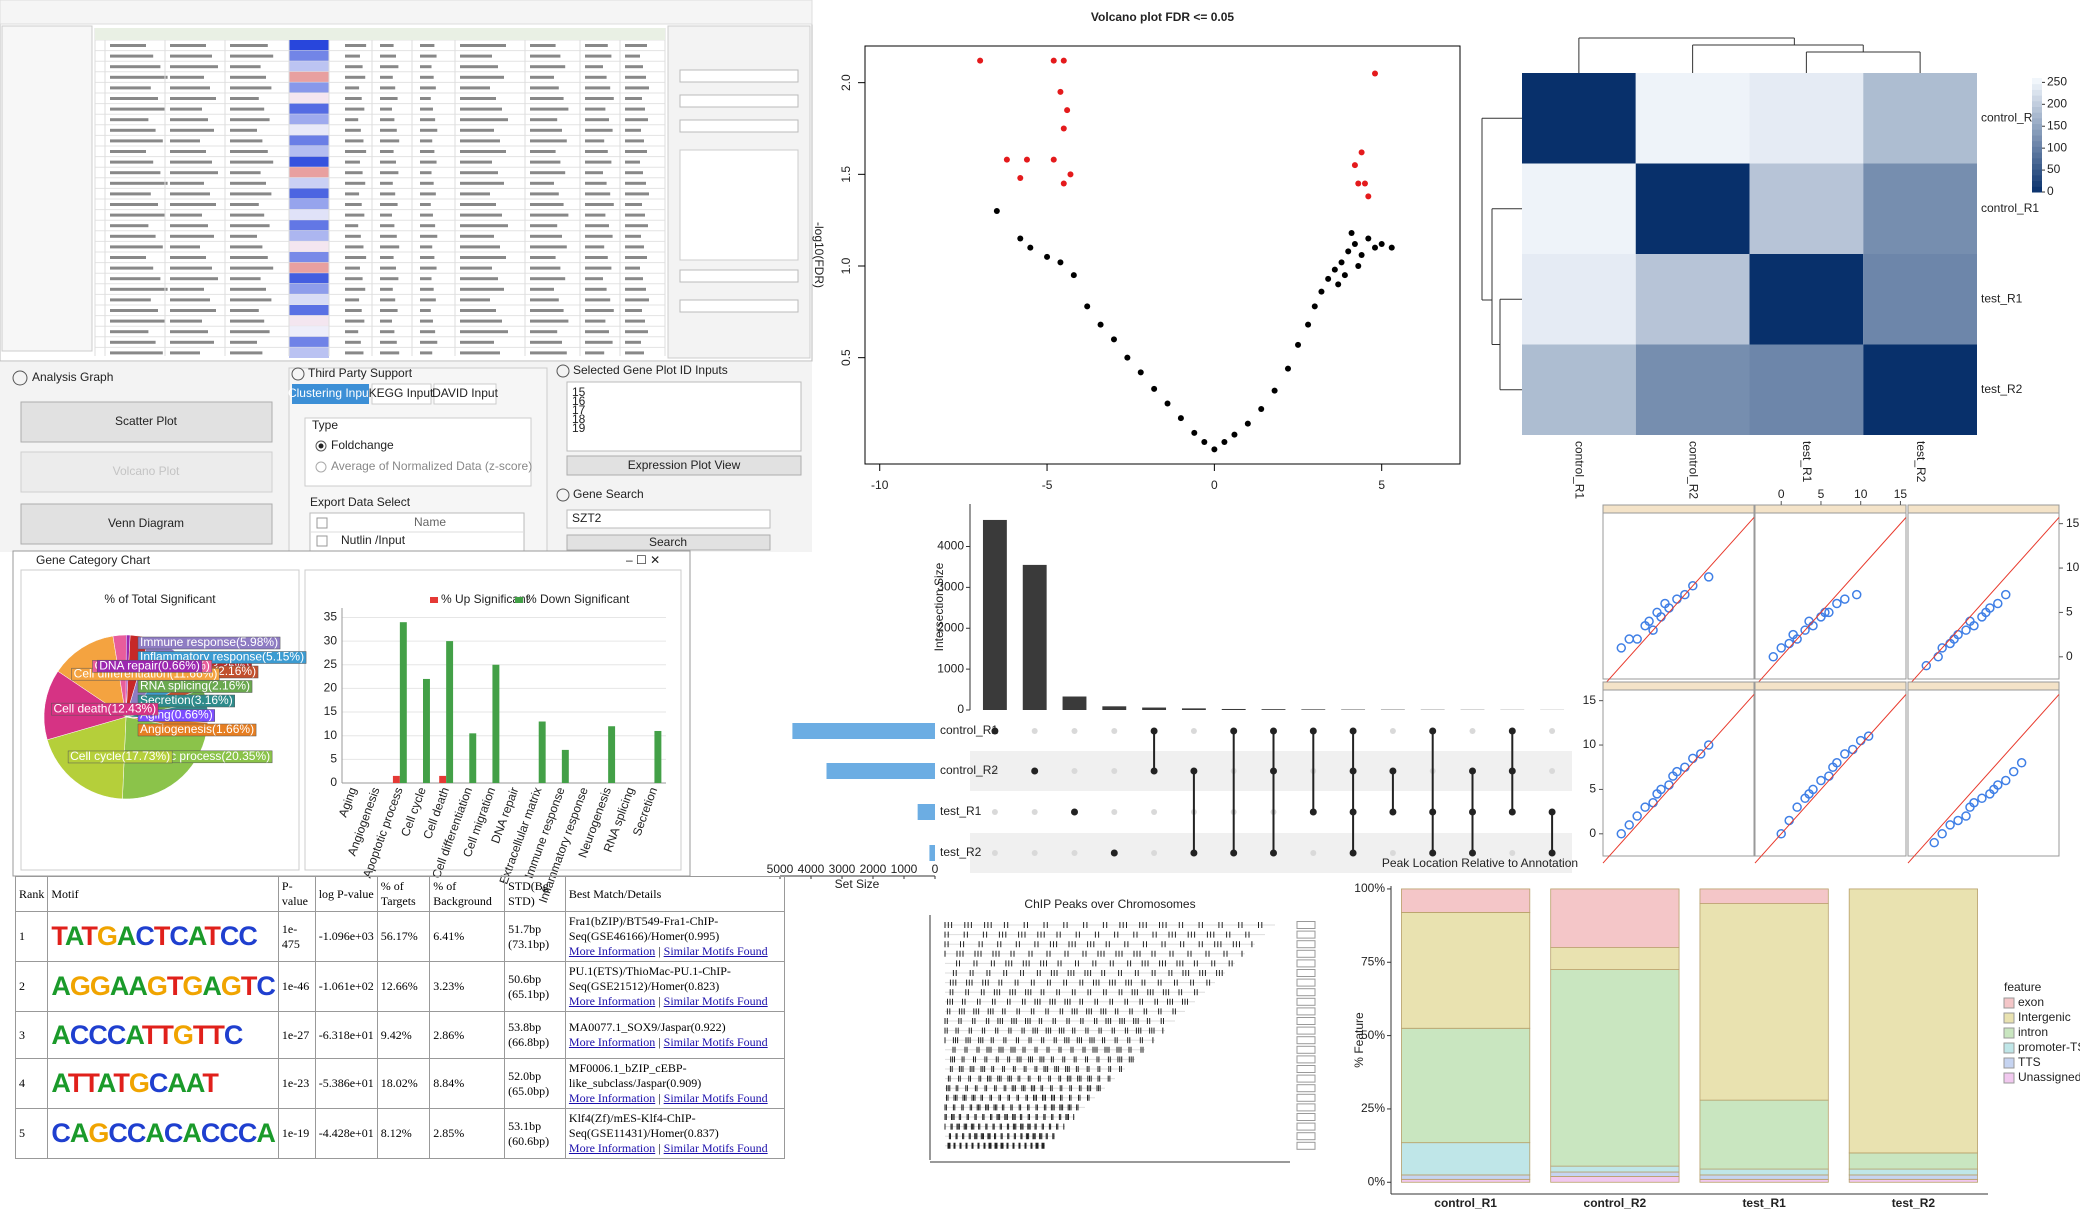  Describe the element at coordinates (149, 665) in the screenshot. I see `slice-label: DNA repair(0.66%)` at that location.